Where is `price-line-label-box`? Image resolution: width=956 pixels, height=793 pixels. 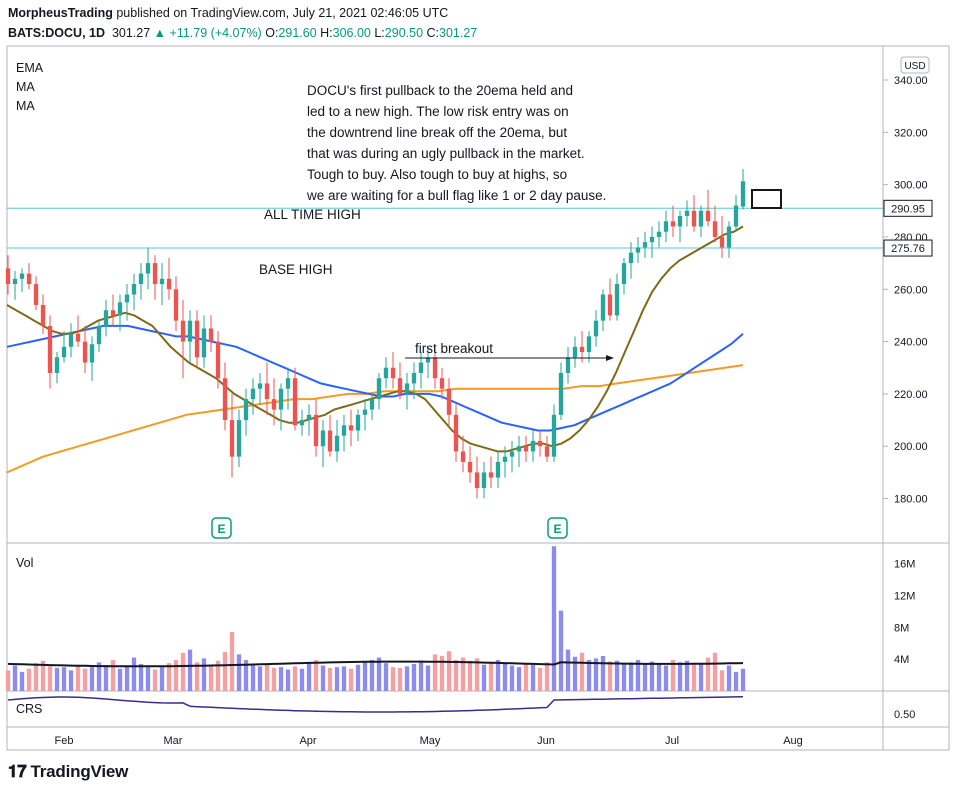 price-line-label-box is located at coordinates (908, 208).